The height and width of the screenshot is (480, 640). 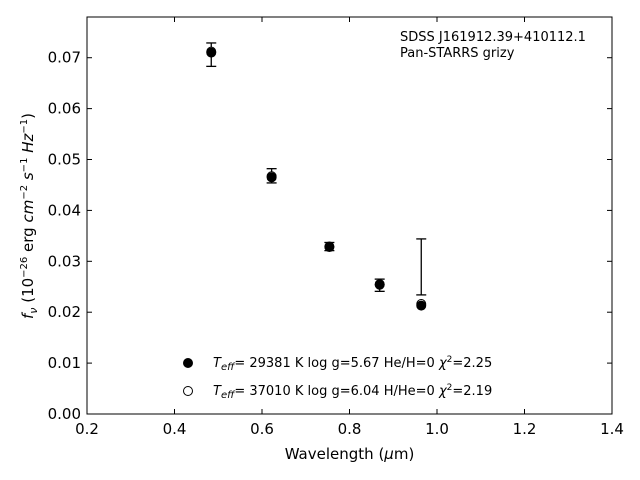 I want to click on y-tick-label: 0.06, so click(x=64, y=109).